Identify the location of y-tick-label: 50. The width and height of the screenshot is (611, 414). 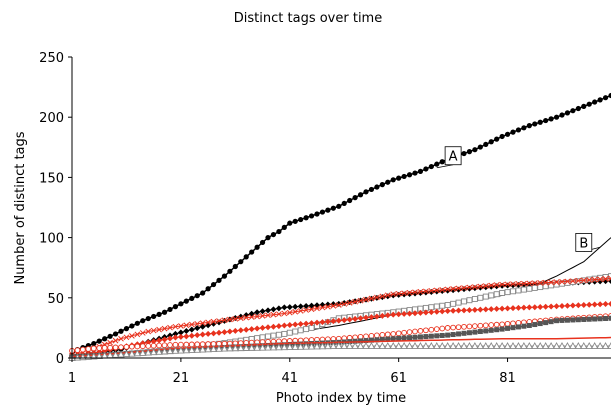
(55, 299).